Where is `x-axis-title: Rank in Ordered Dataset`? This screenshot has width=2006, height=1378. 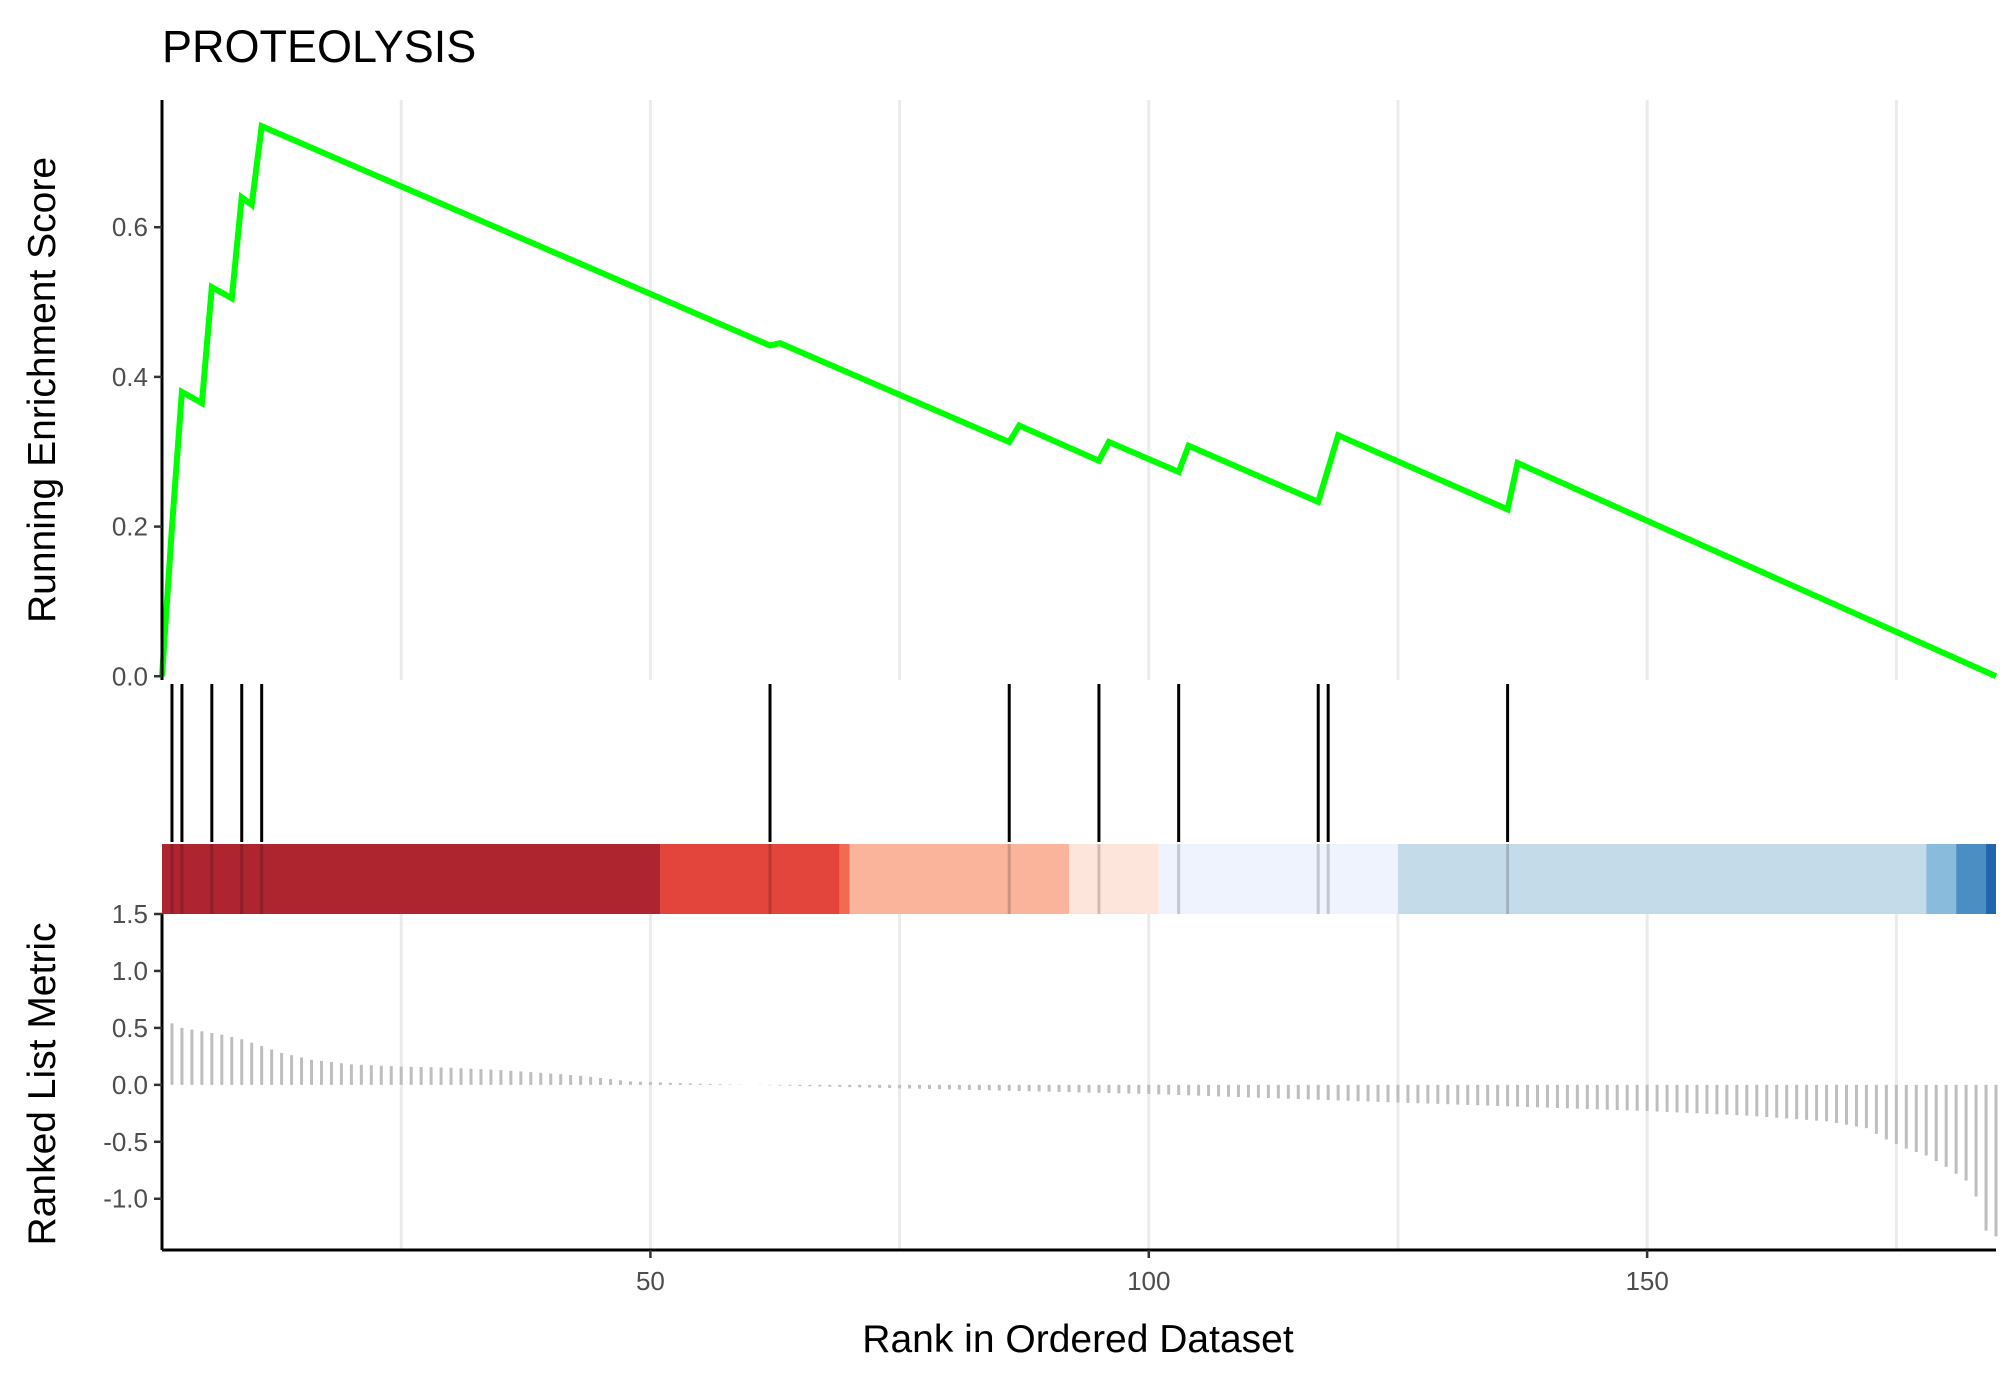
x-axis-title: Rank in Ordered Dataset is located at coordinates (1078, 1339).